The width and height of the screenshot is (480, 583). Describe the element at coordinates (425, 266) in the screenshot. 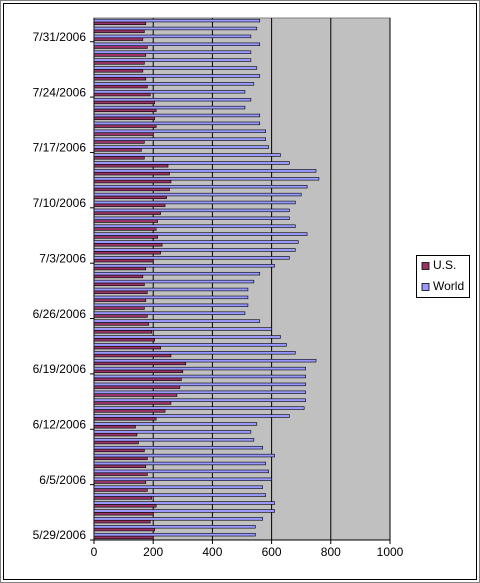

I see `legend-swatch` at that location.